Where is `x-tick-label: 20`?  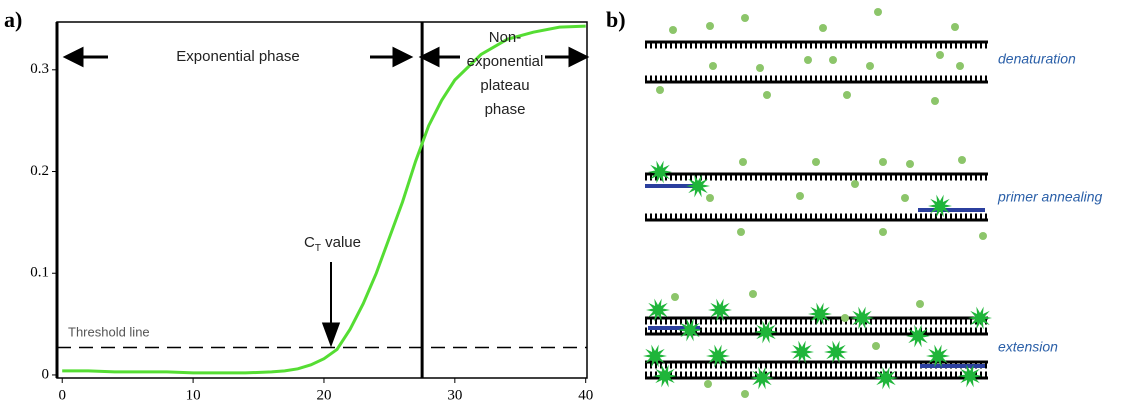
x-tick-label: 20 is located at coordinates (323, 395).